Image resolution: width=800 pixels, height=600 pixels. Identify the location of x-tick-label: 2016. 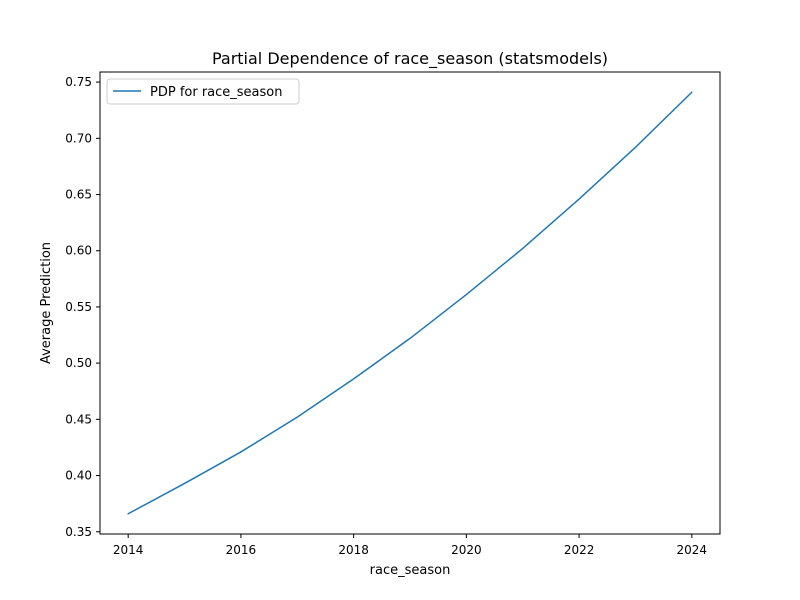
(241, 550).